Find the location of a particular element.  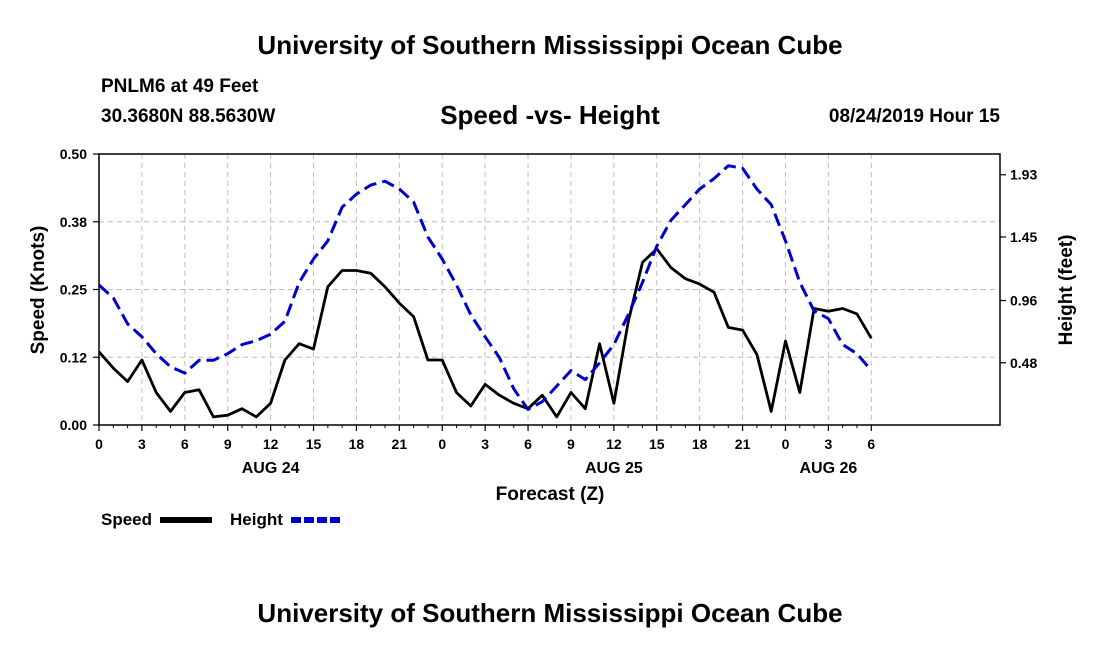

y-right-tick-label: 1.45 is located at coordinates (1023, 237).